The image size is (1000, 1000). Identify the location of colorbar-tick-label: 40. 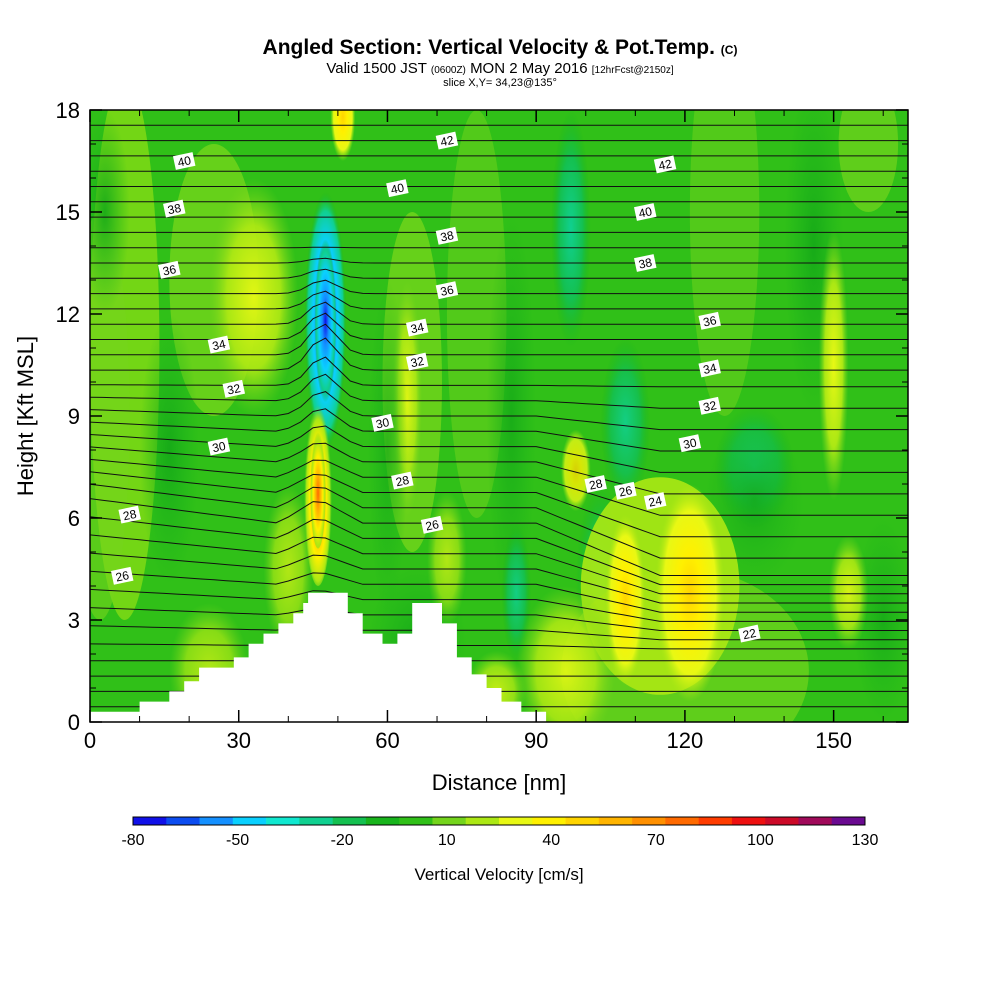
(551, 840).